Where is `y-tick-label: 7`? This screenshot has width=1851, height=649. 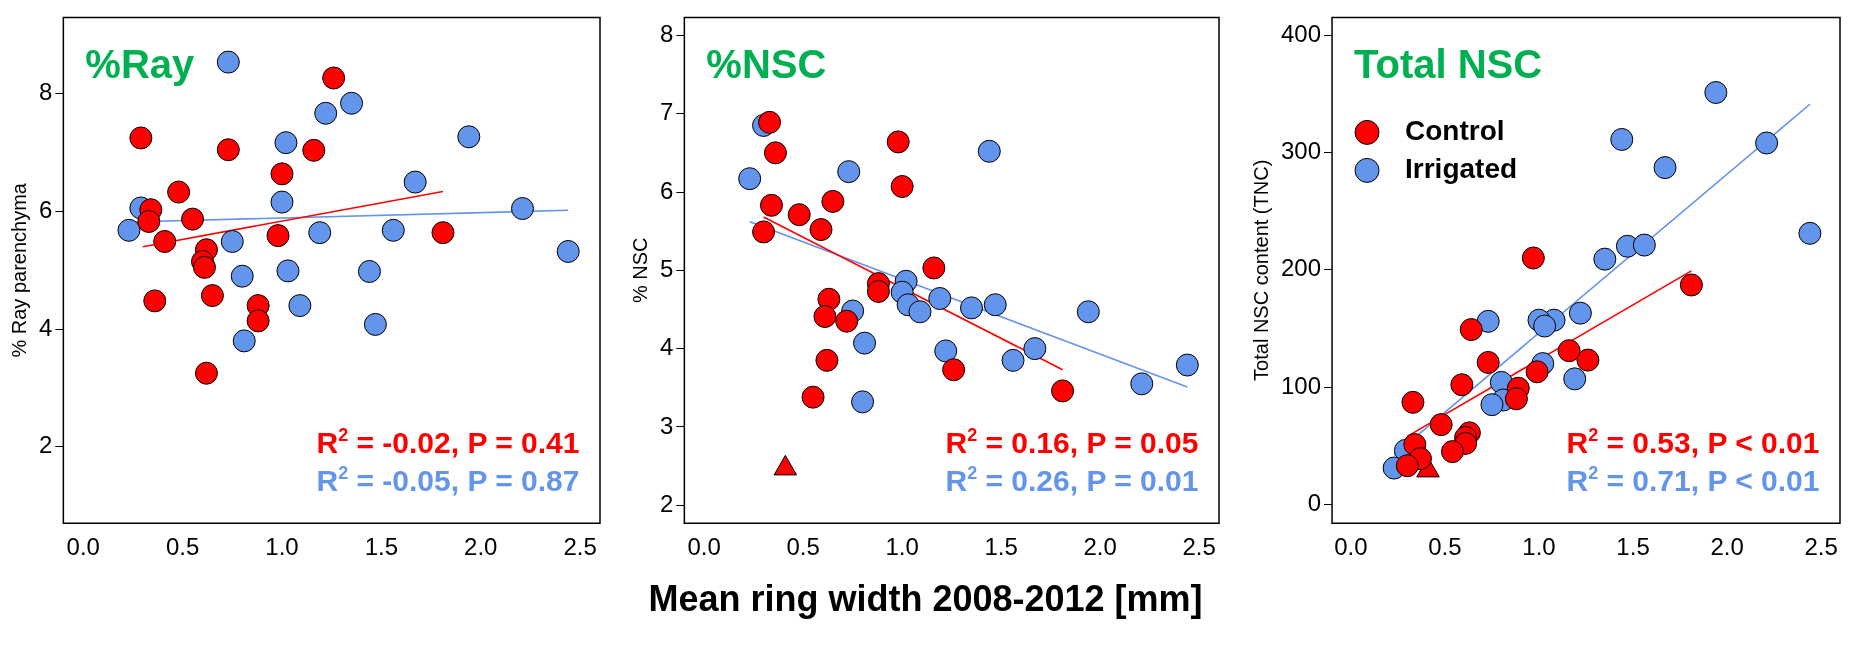
y-tick-label: 7 is located at coordinates (666, 112).